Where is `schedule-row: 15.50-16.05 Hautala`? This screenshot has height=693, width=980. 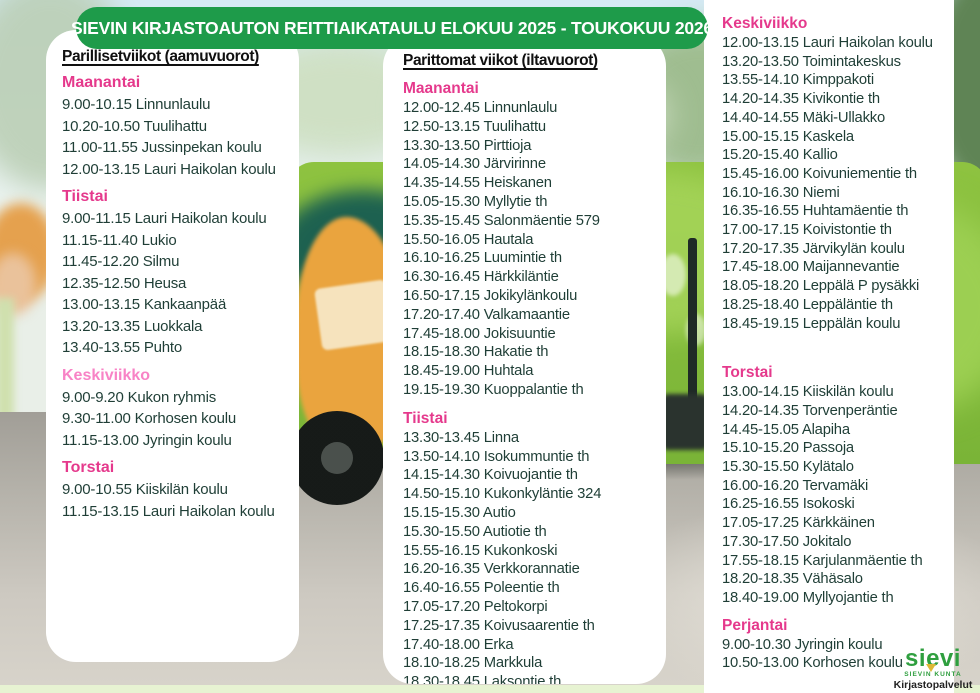 schedule-row: 15.50-16.05 Hautala is located at coordinates (526, 240).